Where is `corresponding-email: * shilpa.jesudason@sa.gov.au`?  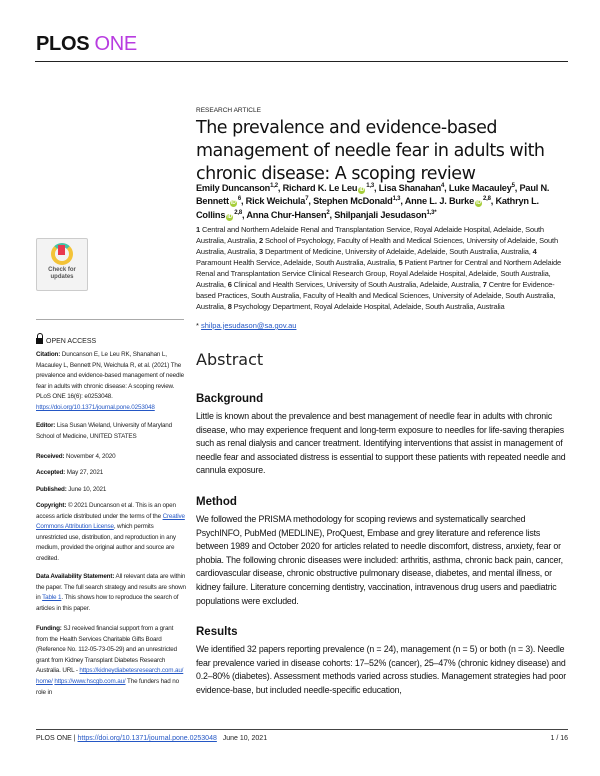 corresponding-email: * shilpa.jesudason@sa.gov.au is located at coordinates (246, 325).